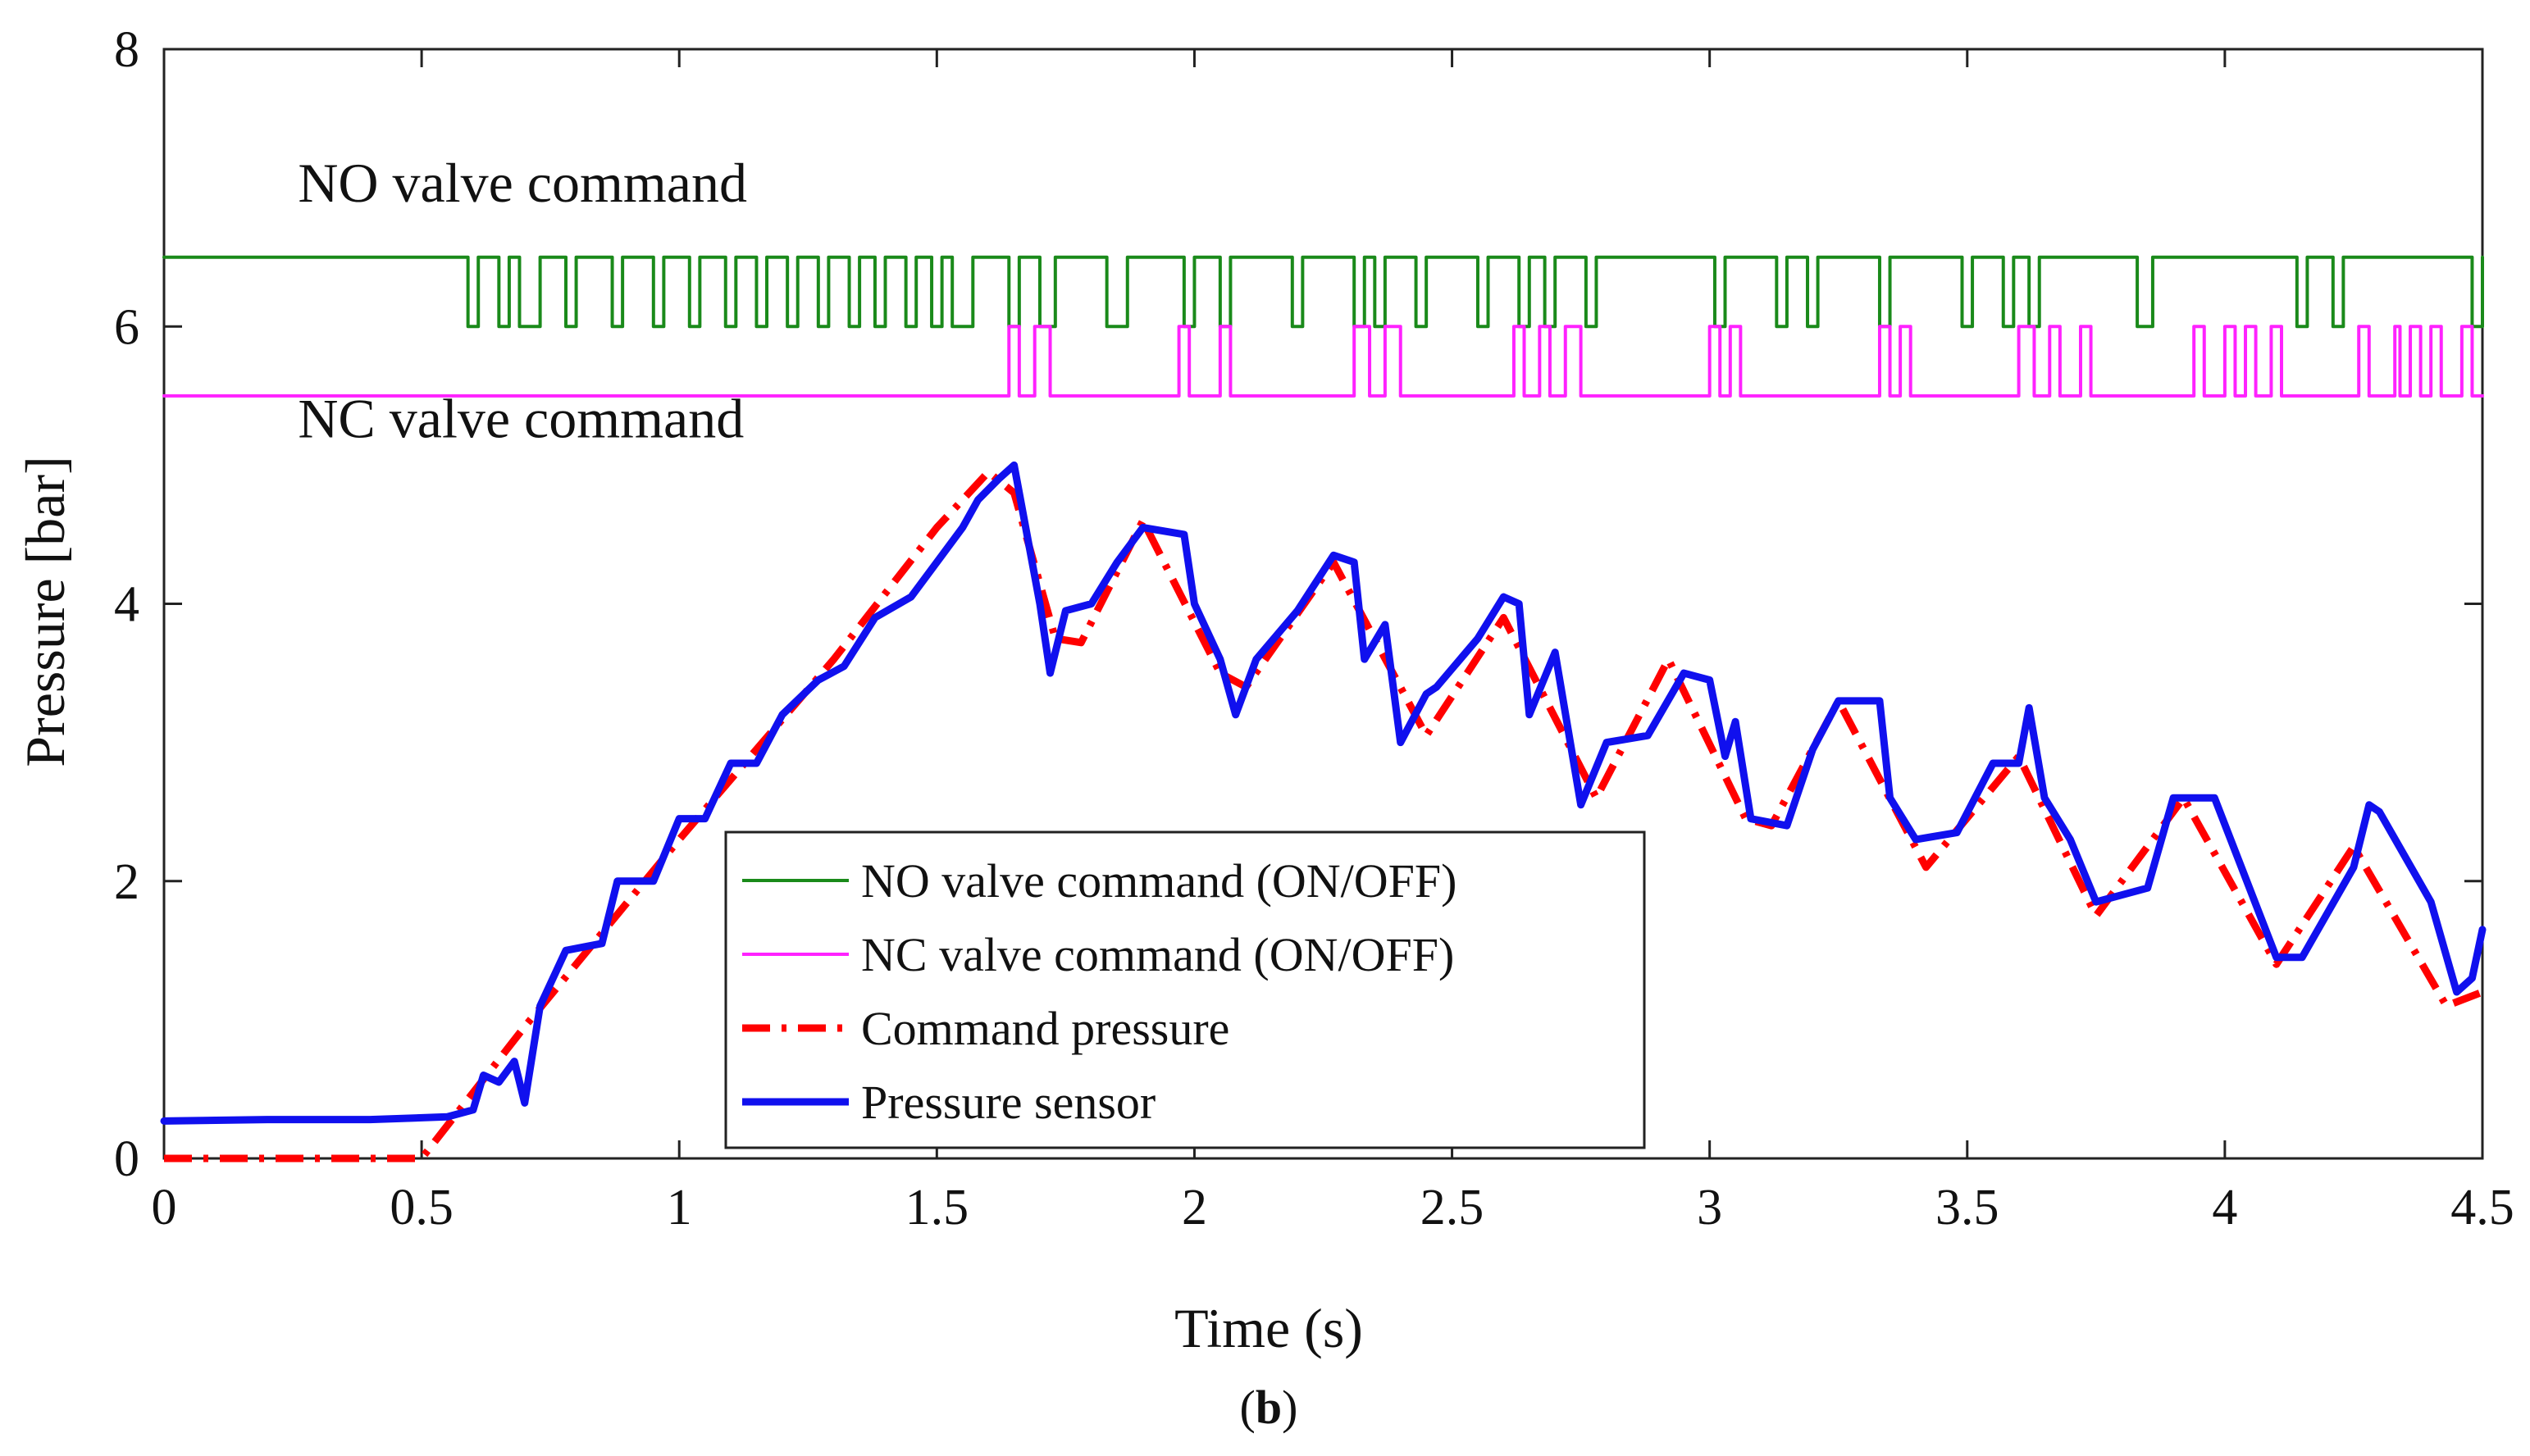 The width and height of the screenshot is (2530, 1456). What do you see at coordinates (1248, 1407) in the screenshot?
I see `caption-open: (` at bounding box center [1248, 1407].